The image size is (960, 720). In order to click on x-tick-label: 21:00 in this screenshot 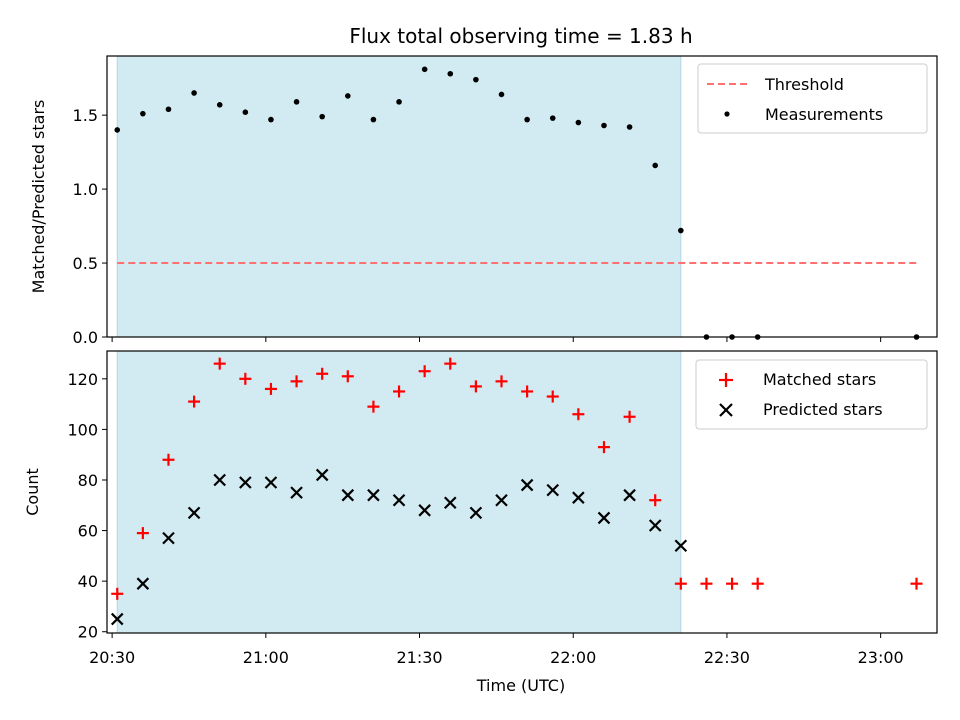, I will do `click(266, 657)`.